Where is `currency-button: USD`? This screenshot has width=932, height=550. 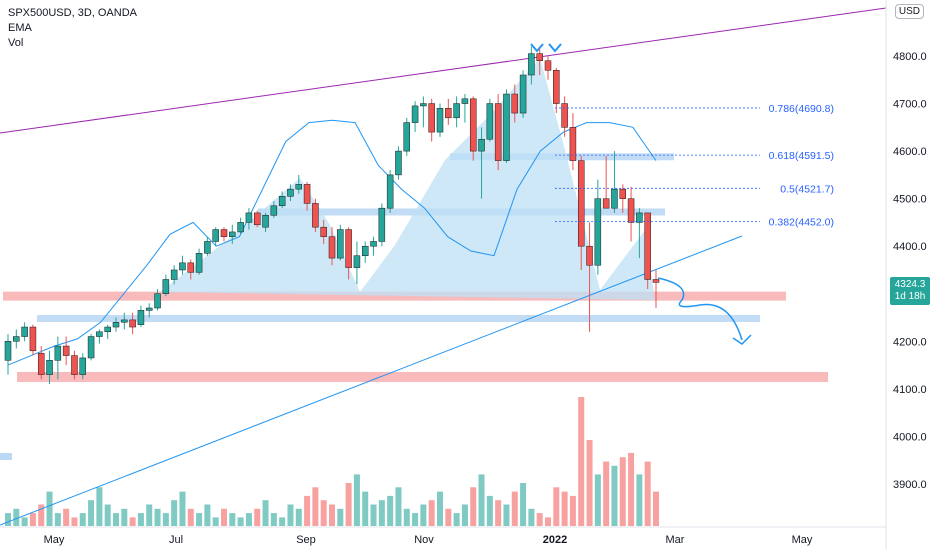
currency-button: USD is located at coordinates (909, 11).